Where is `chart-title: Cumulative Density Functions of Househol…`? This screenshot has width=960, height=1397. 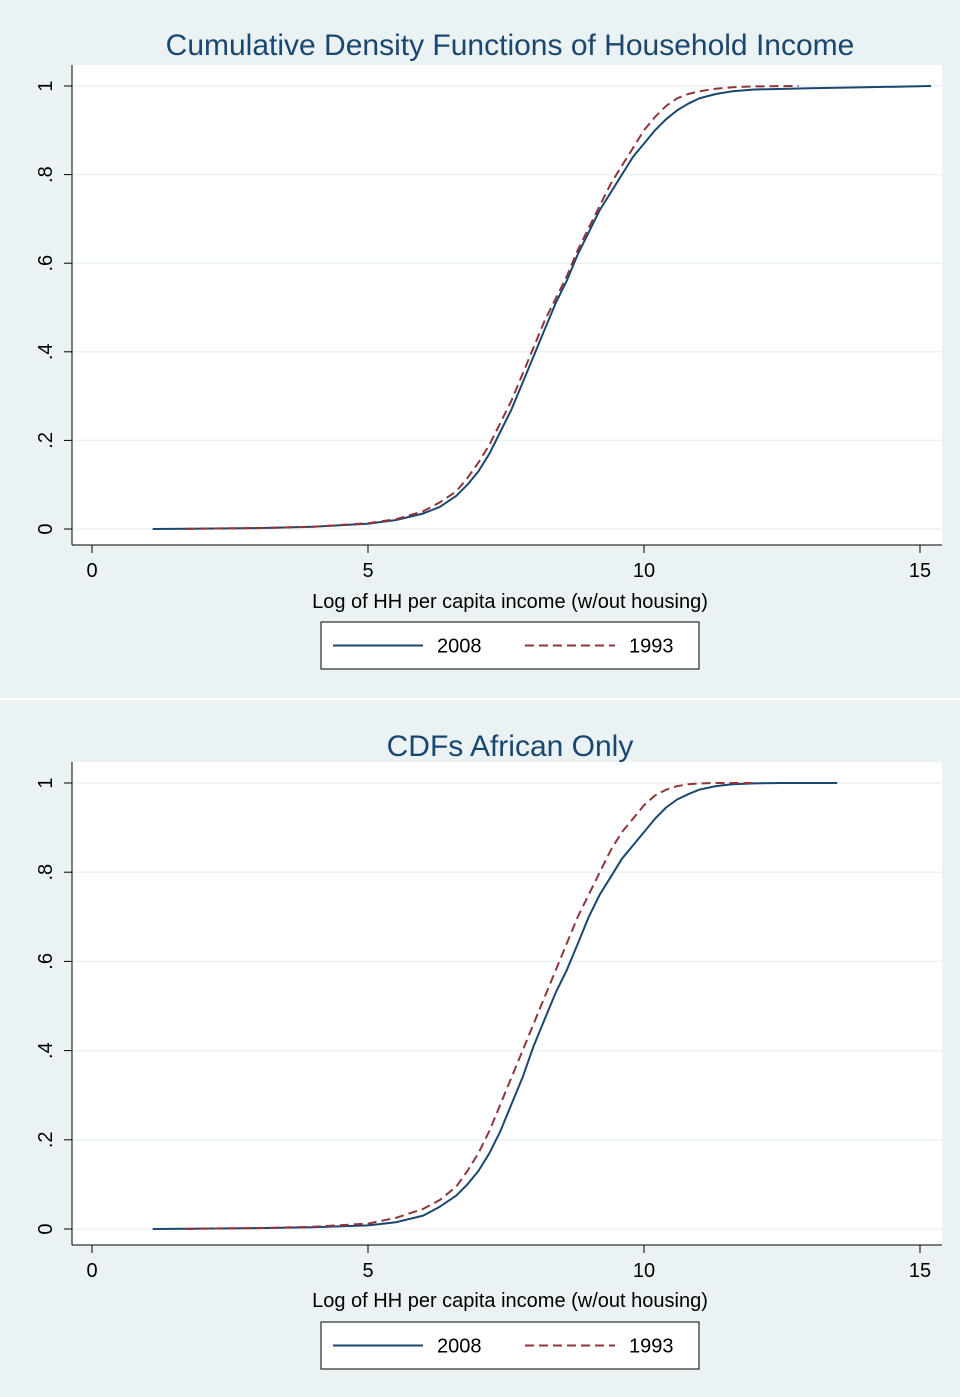 chart-title: Cumulative Density Functions of Househol… is located at coordinates (510, 45).